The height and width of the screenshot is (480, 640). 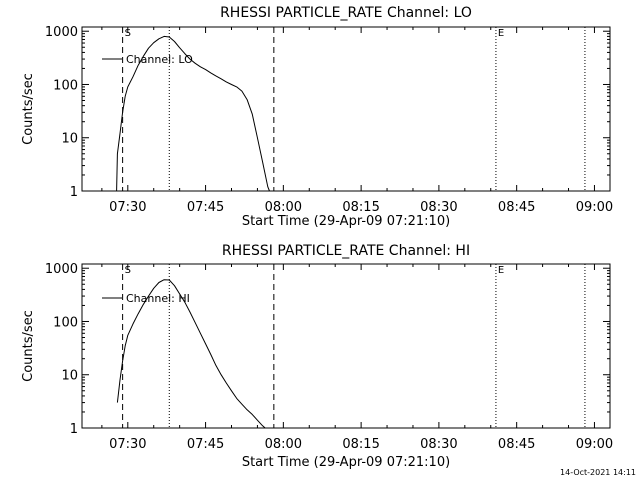 What do you see at coordinates (346, 251) in the screenshot?
I see `chart-title: RHESSI PARTICLE_RATE Channel: HI` at bounding box center [346, 251].